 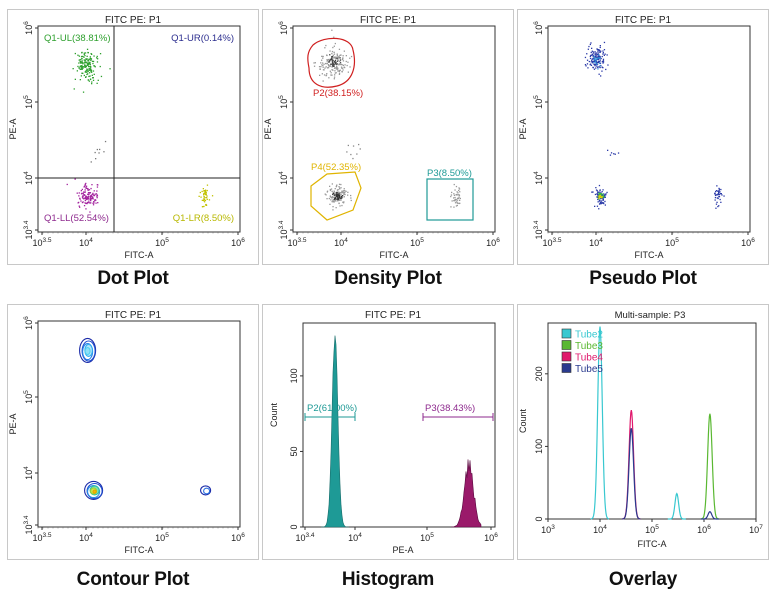 I want to click on y-tick-label: 0, so click(x=539, y=518).